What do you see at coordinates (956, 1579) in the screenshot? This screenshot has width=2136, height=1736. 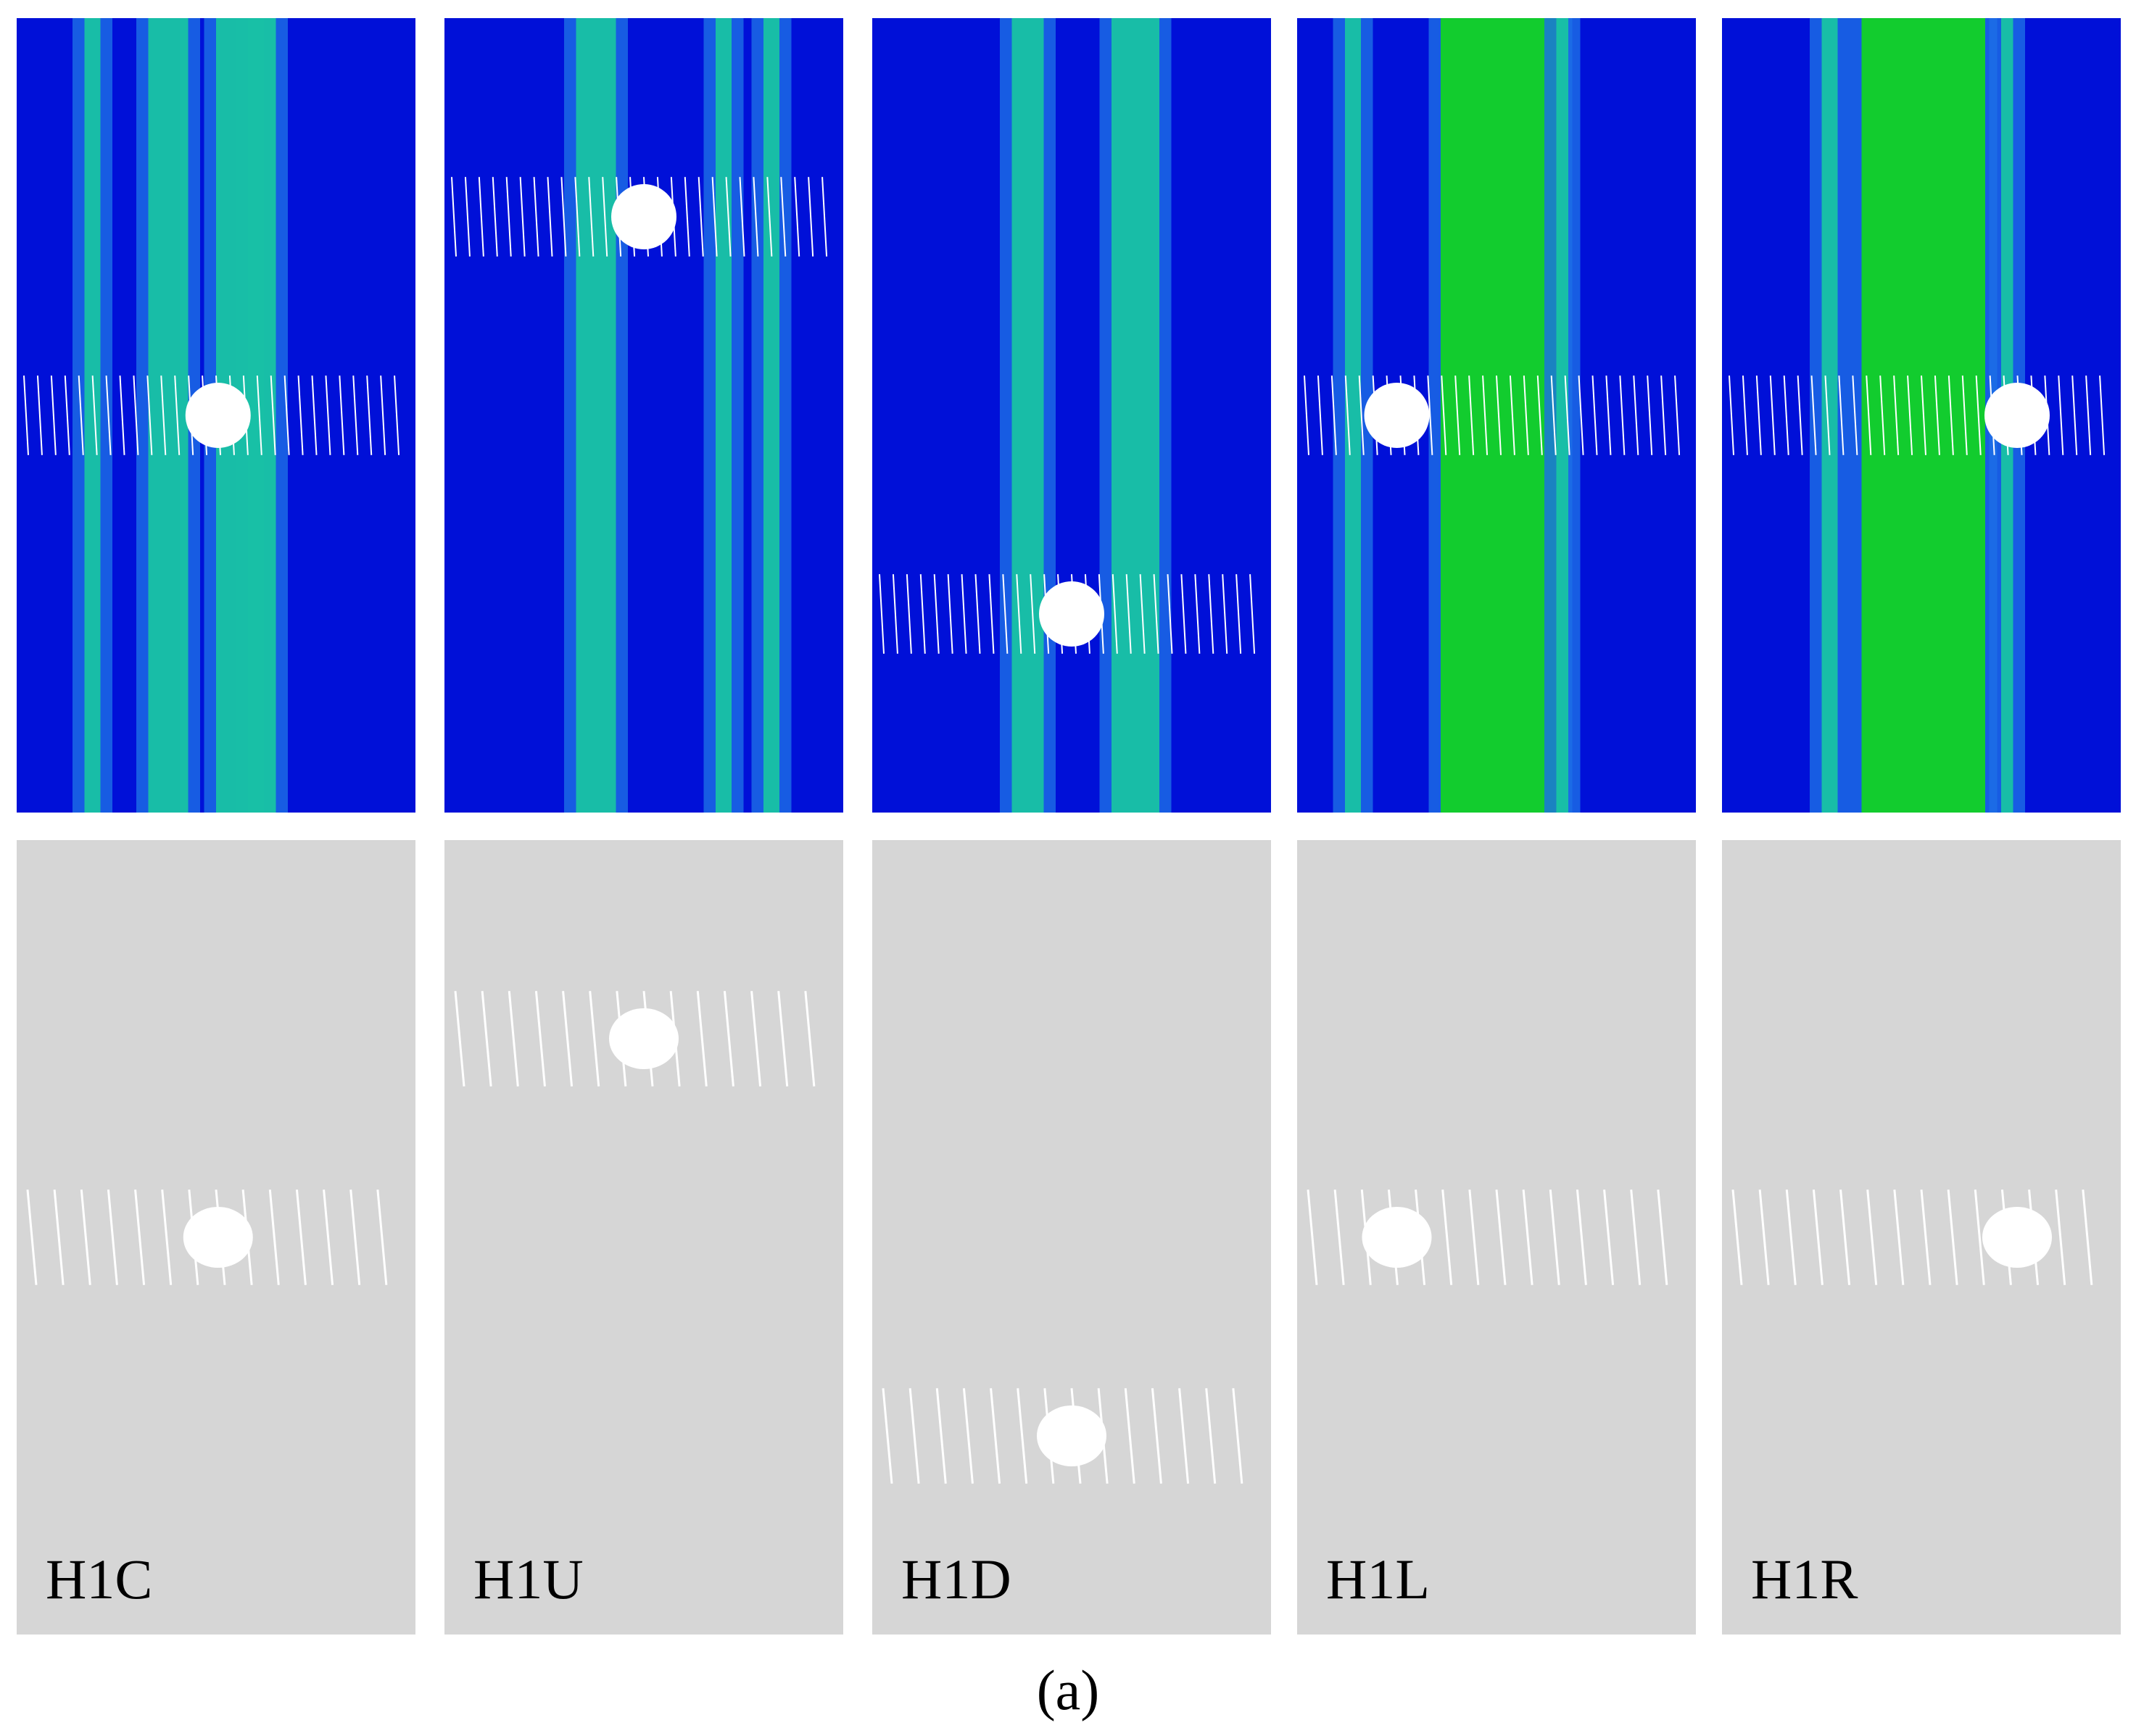 I see `panel-label: H1D` at bounding box center [956, 1579].